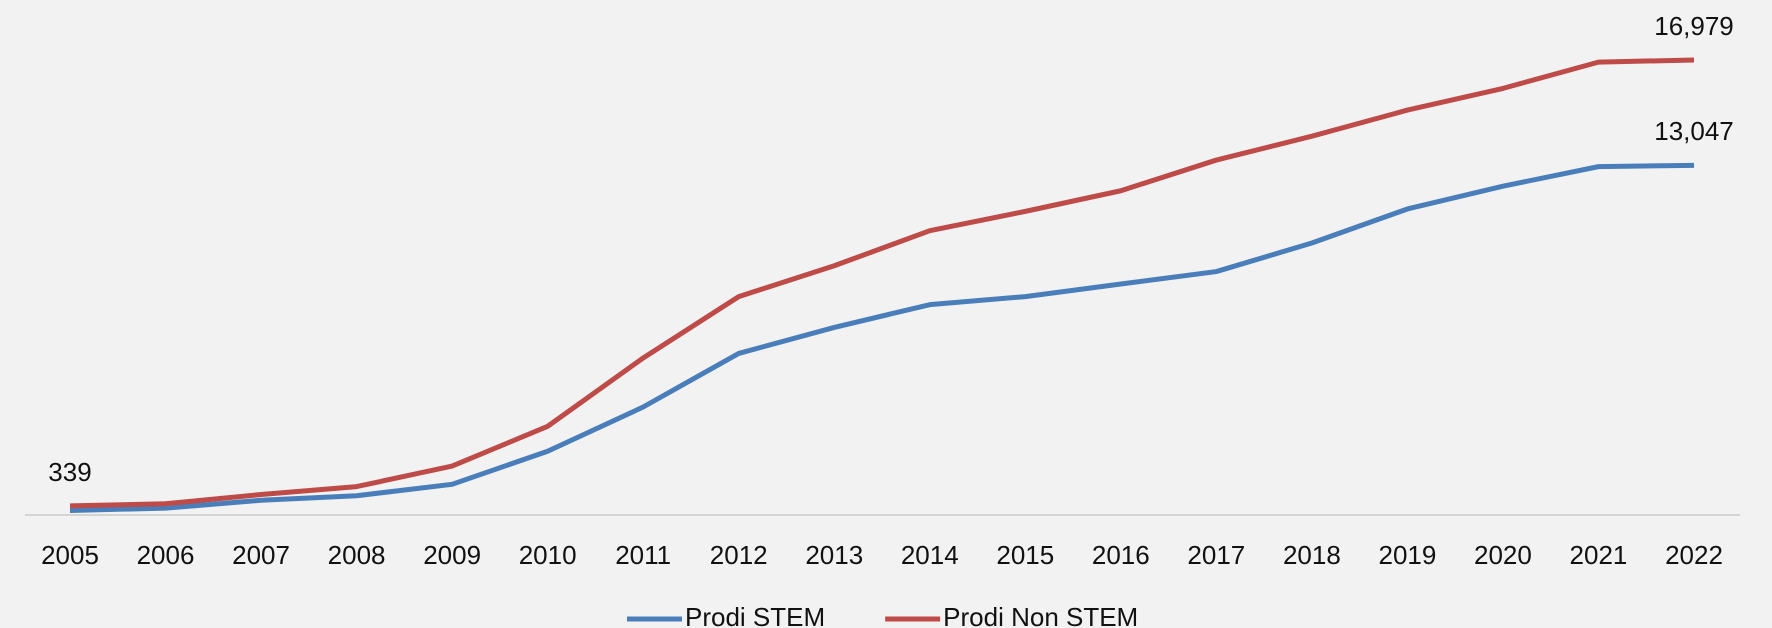  Describe the element at coordinates (166, 555) in the screenshot. I see `x-tick-label: 2006` at that location.